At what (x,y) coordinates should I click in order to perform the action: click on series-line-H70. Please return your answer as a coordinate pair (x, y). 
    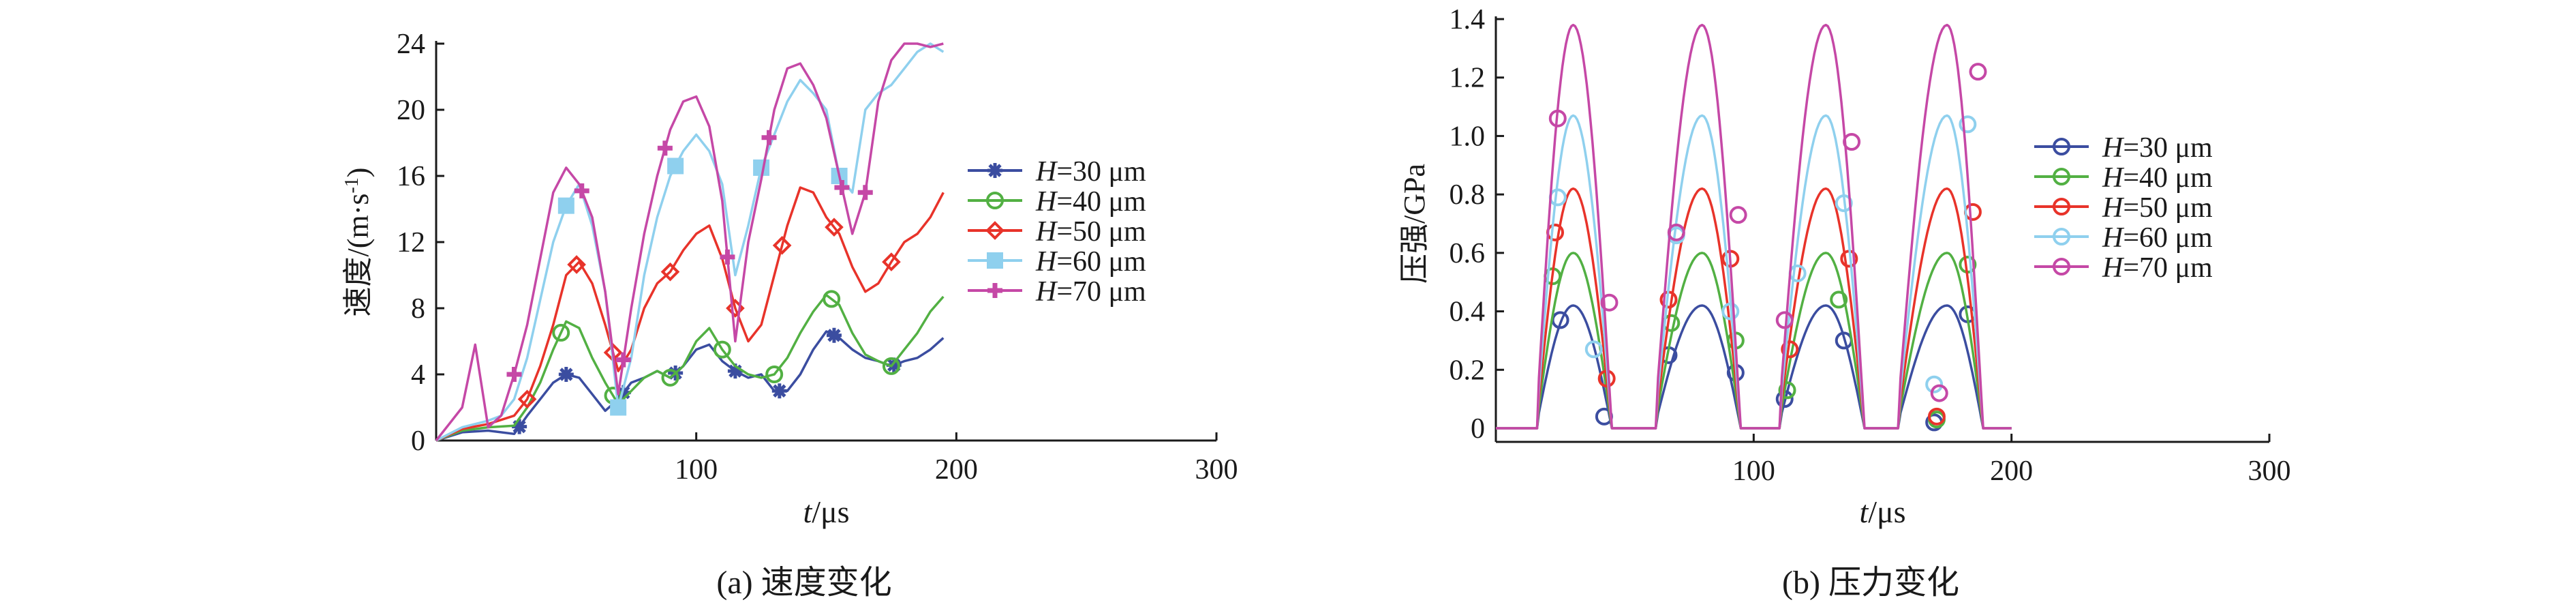
    Looking at the image, I should click on (1754, 226).